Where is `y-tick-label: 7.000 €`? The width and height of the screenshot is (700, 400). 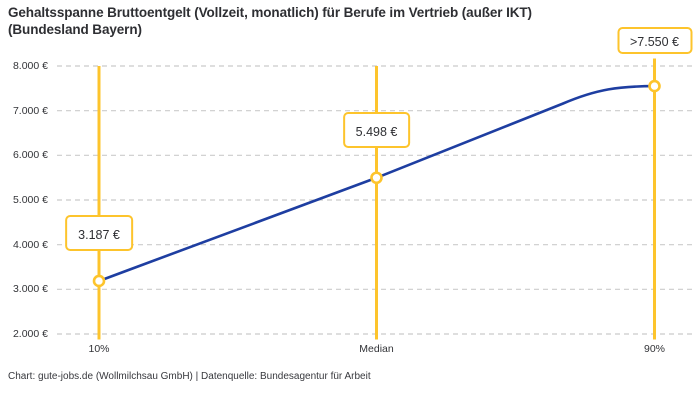
y-tick-label: 7.000 € is located at coordinates (30, 110).